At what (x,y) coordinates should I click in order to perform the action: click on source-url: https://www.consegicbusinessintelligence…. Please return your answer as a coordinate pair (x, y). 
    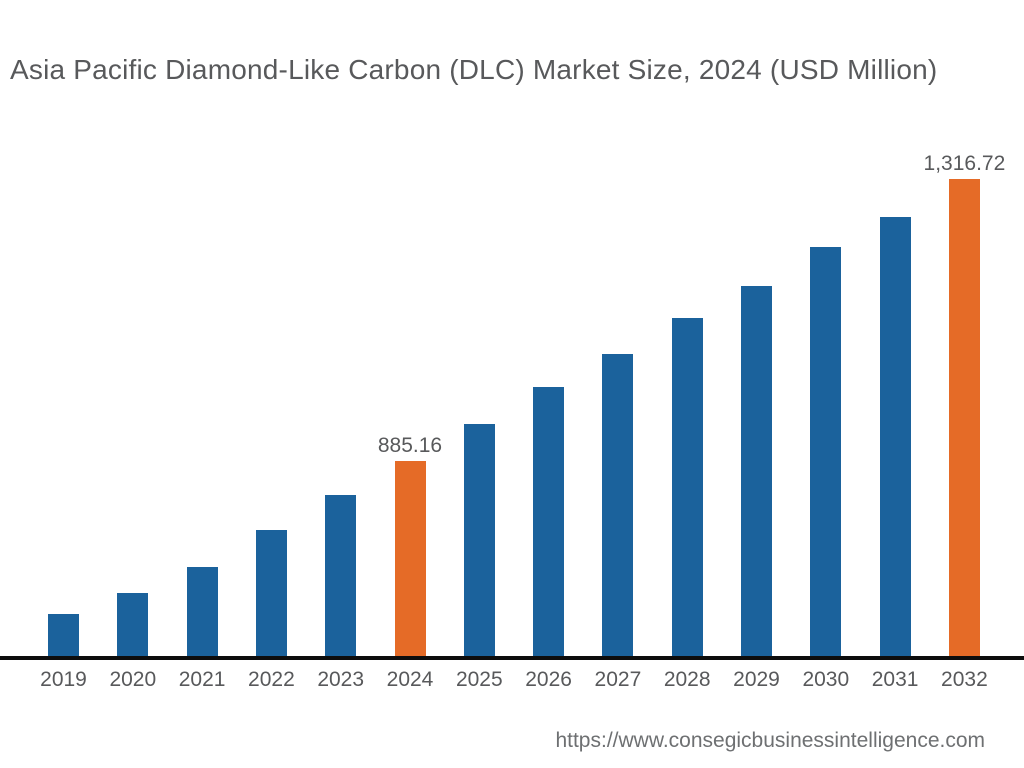
    Looking at the image, I should click on (770, 740).